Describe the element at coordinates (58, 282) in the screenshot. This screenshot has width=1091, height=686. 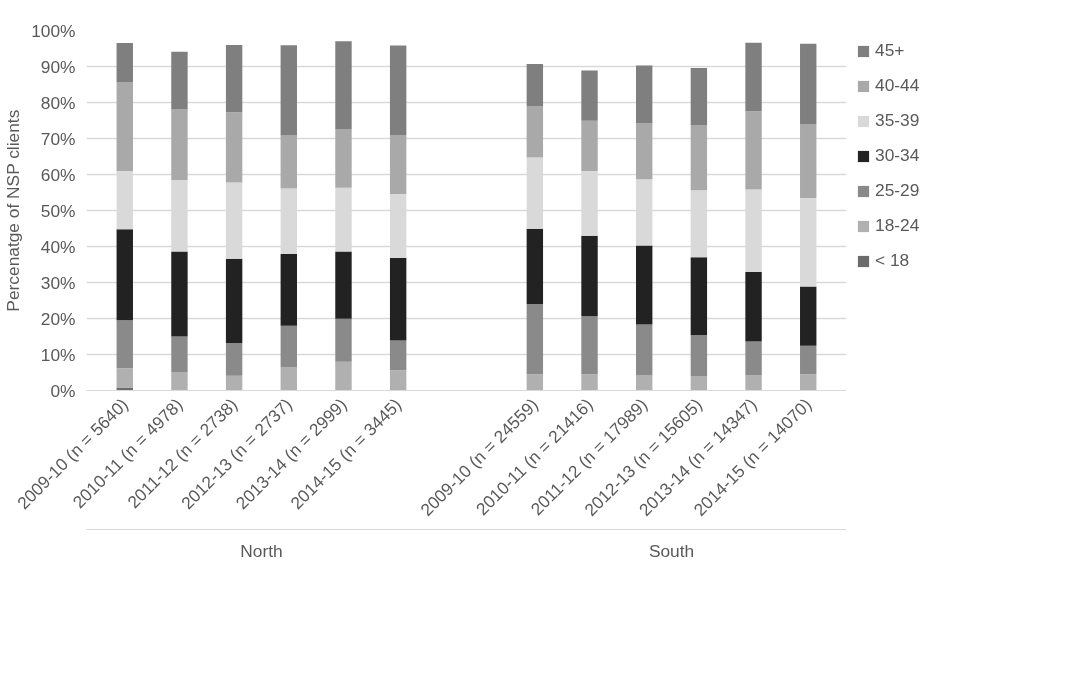
I see `y-tick-label: 30%` at that location.